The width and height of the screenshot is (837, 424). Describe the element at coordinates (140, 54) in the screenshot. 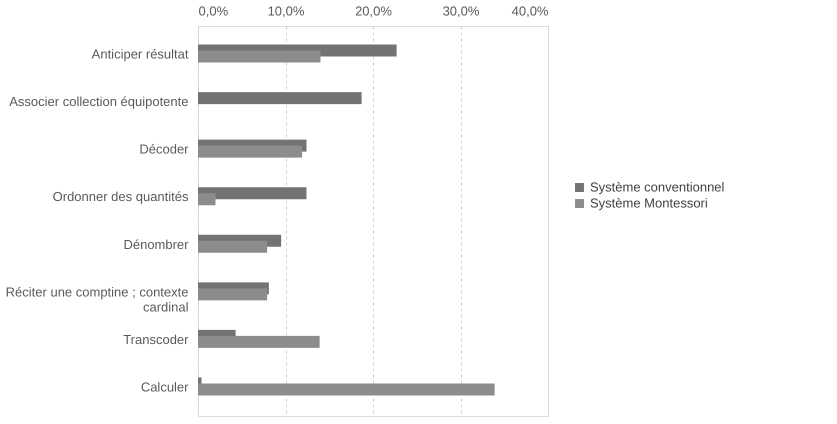

I see `y-tick-label: Anticiper résultat` at that location.